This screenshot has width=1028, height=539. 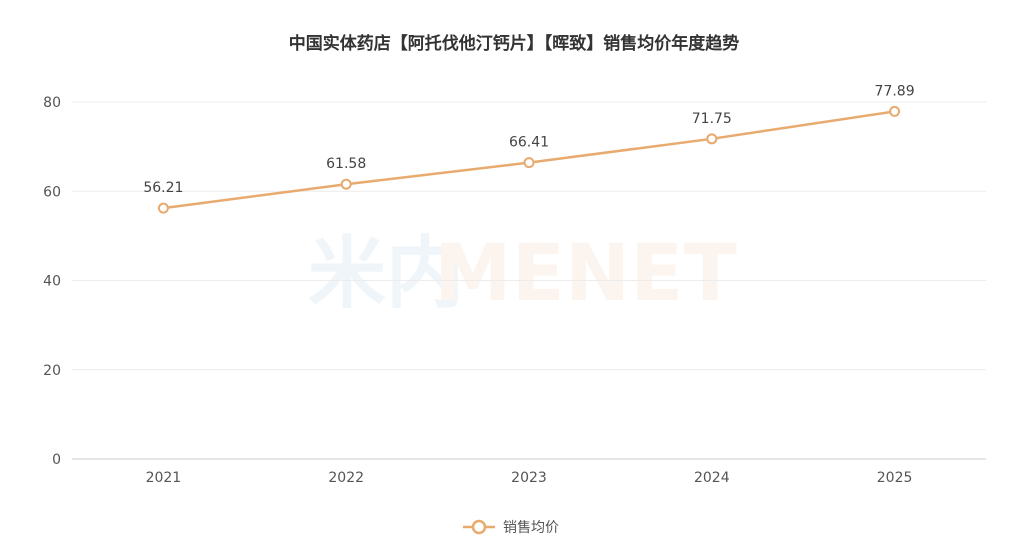 I want to click on x-tick-label: 2024, so click(x=712, y=478).